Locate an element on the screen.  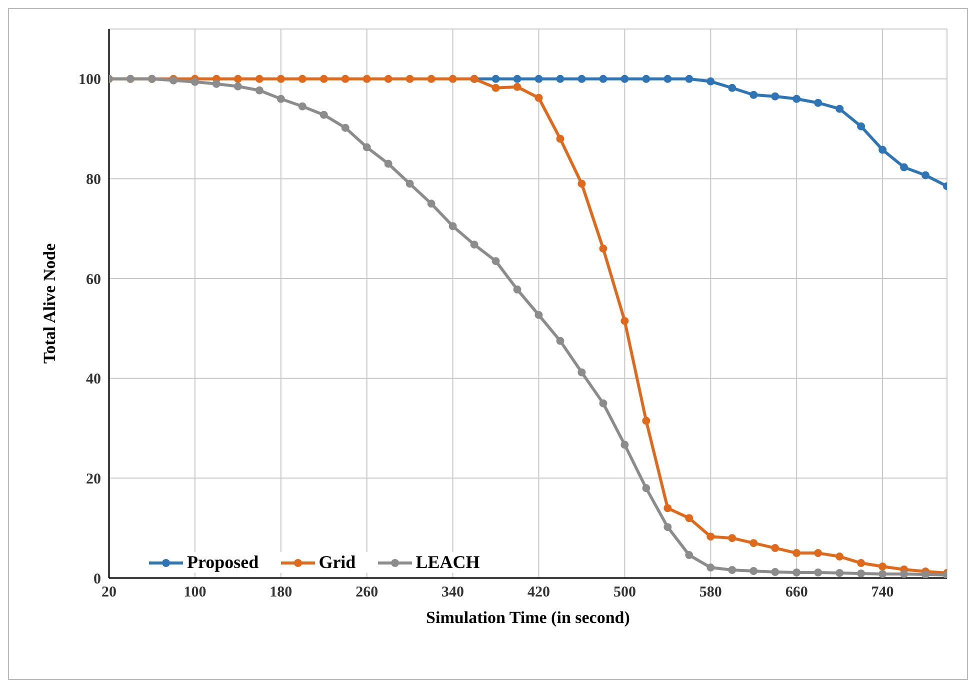
x-tick-label: 340 is located at coordinates (453, 592).